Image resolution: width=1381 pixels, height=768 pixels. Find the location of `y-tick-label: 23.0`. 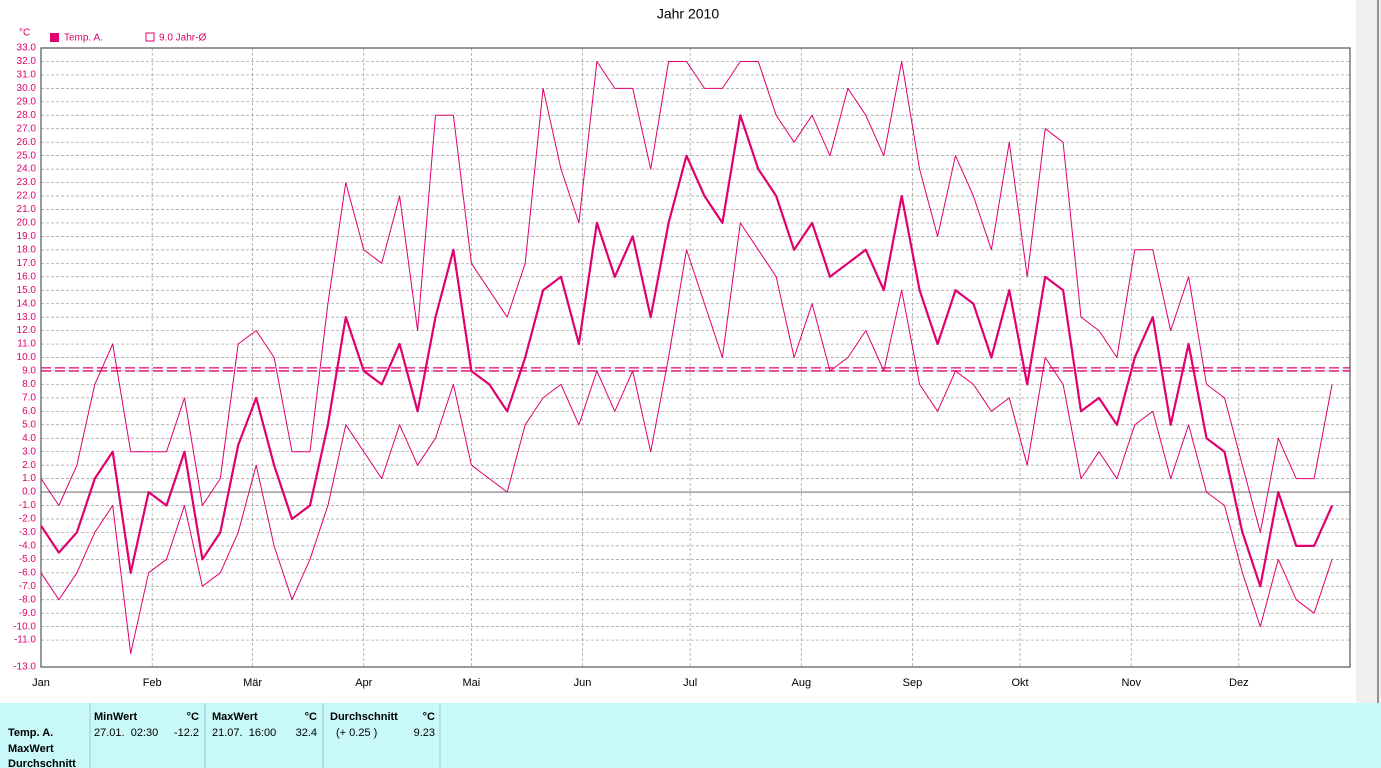

y-tick-label: 23.0 is located at coordinates (27, 182).